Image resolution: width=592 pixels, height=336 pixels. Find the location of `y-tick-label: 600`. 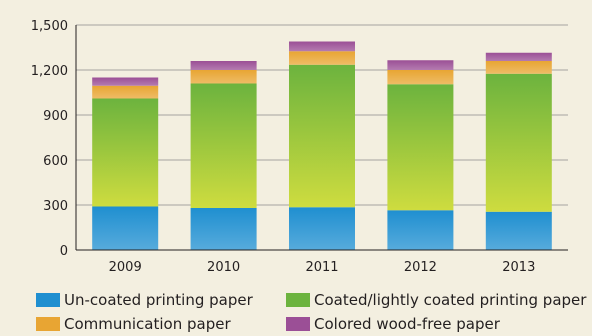

y-tick-label: 600 is located at coordinates (55, 161).